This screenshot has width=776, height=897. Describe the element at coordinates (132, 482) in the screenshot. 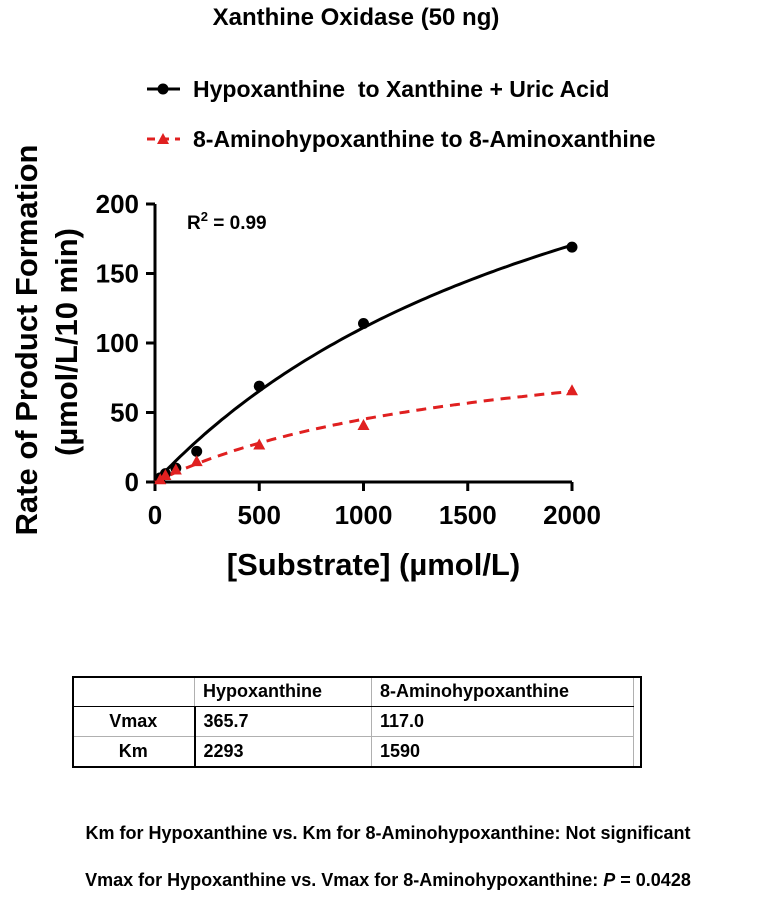

I see `y-tick-label: 0` at that location.